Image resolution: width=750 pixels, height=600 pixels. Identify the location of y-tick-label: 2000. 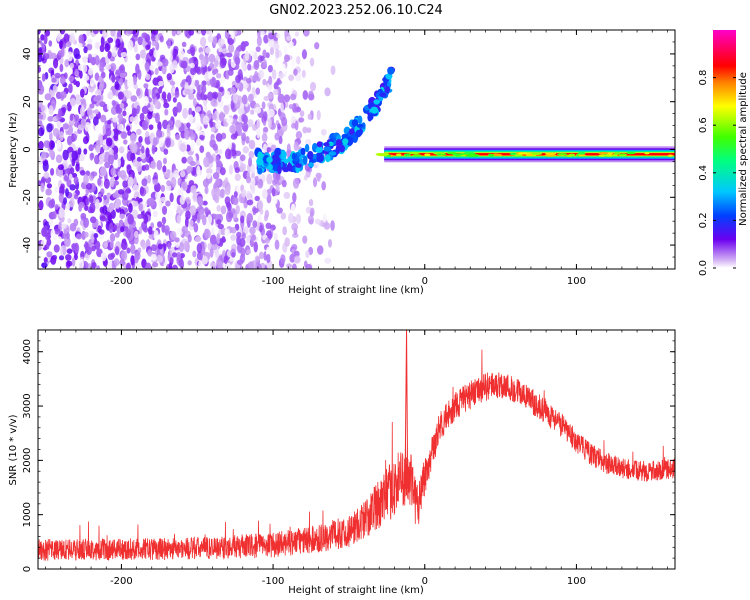
(27, 460).